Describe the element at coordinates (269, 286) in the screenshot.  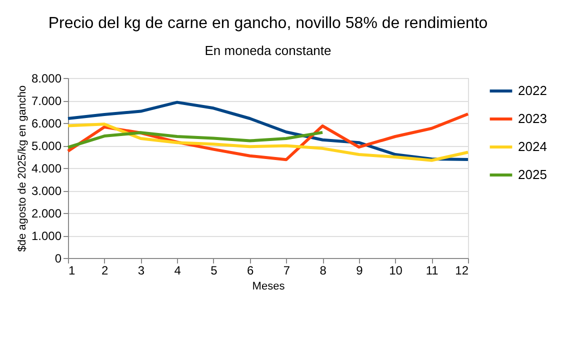
I see `x-axis-title: Meses` at that location.